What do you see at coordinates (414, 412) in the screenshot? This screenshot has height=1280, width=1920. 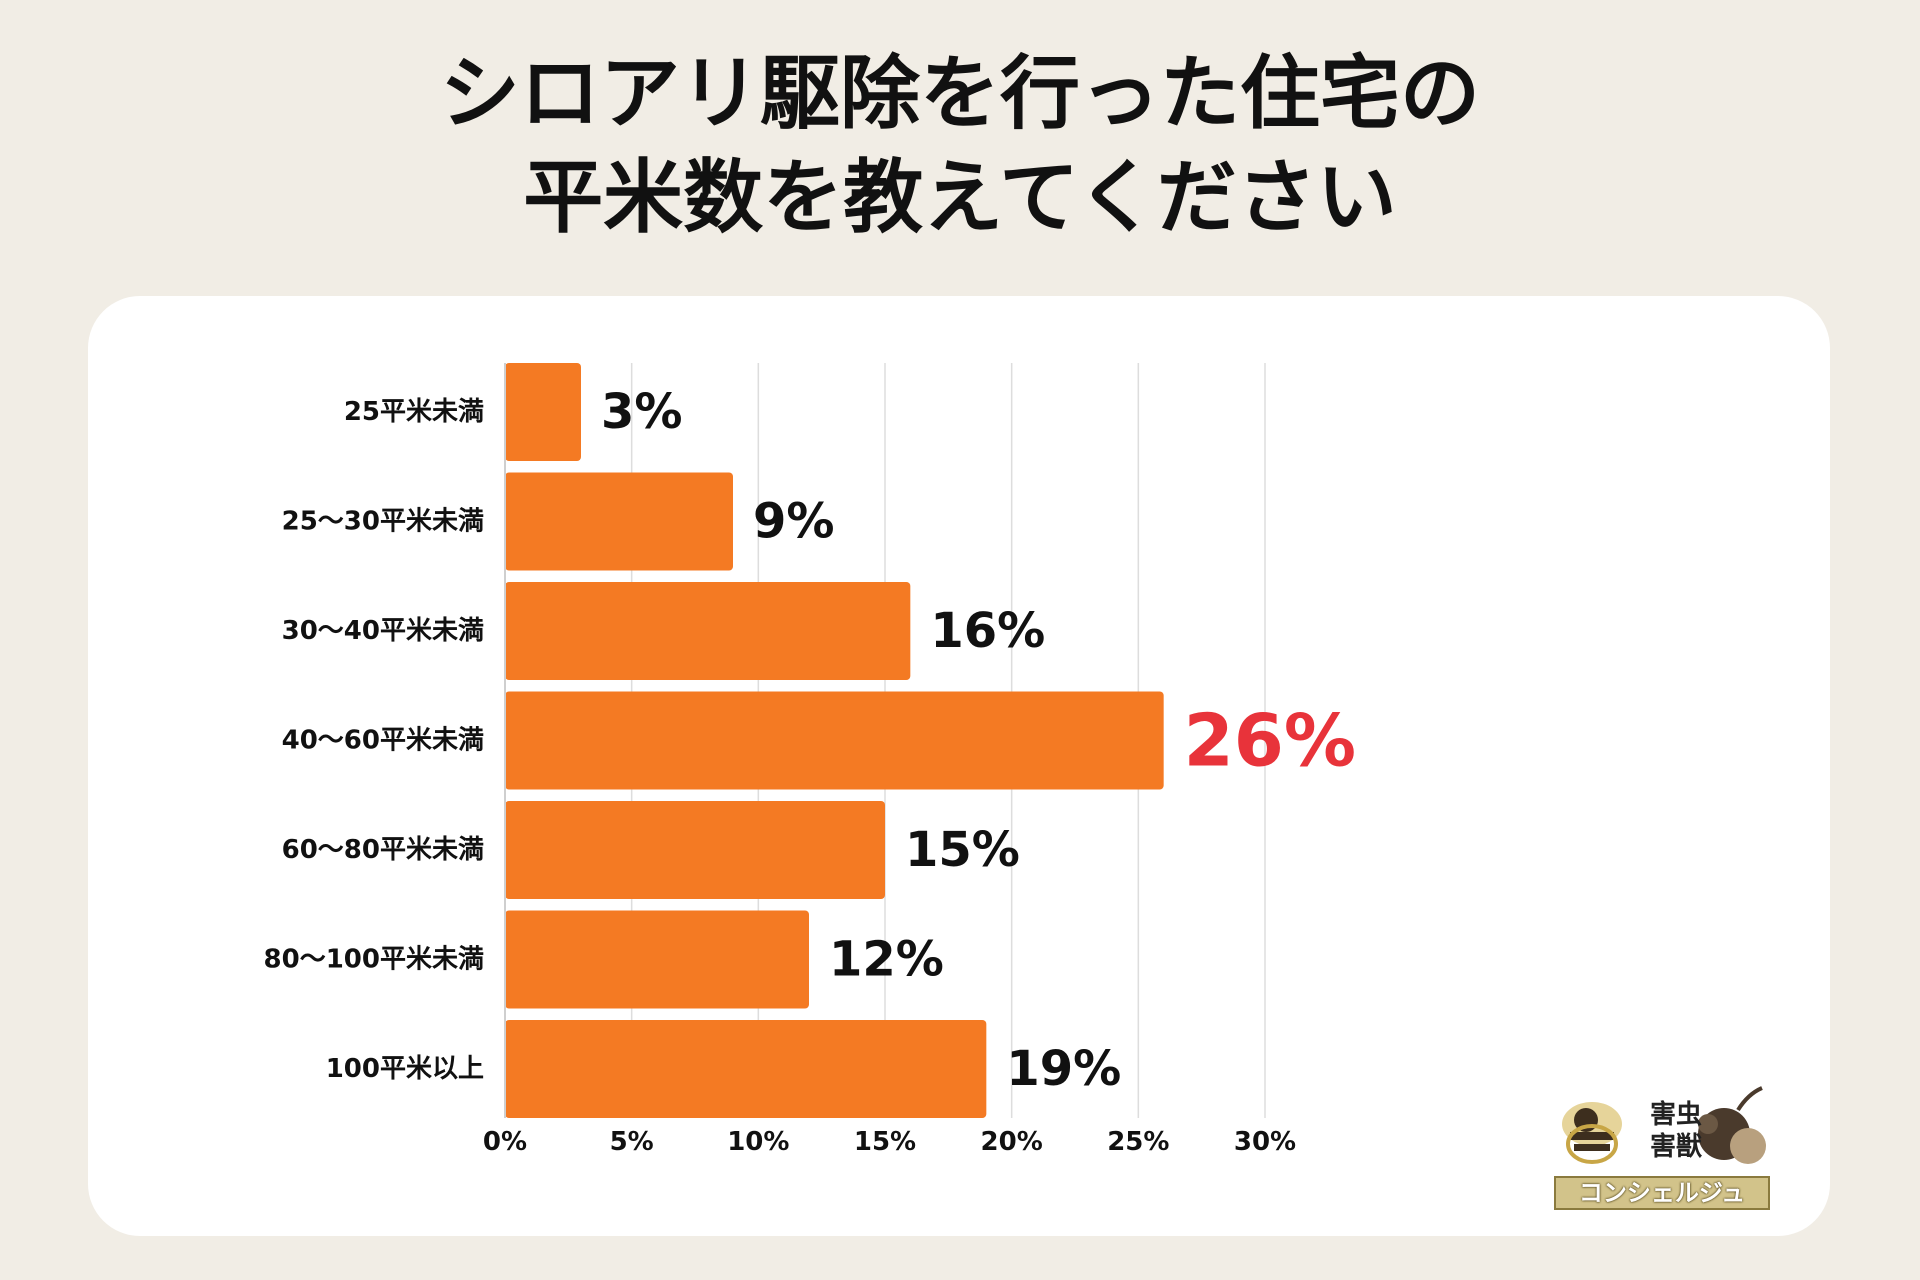 I see `category-label-0: 25平米未満` at bounding box center [414, 412].